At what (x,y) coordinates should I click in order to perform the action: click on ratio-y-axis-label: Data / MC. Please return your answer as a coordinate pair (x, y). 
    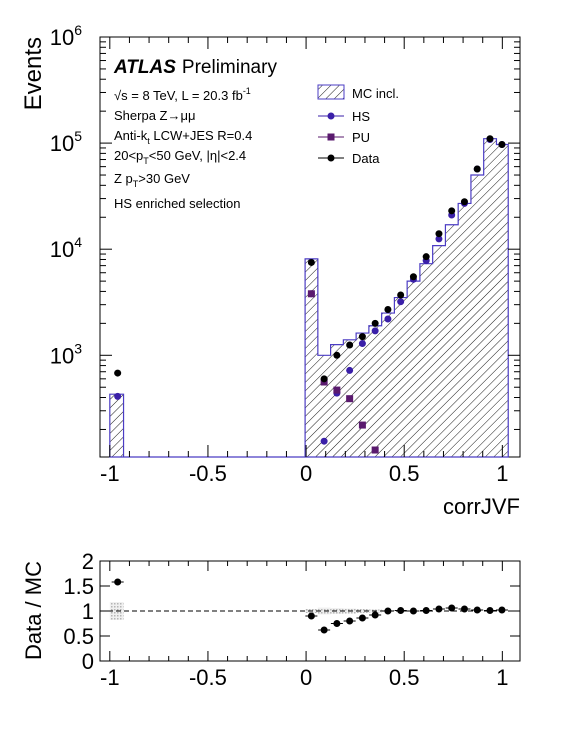
    Looking at the image, I should click on (33, 610).